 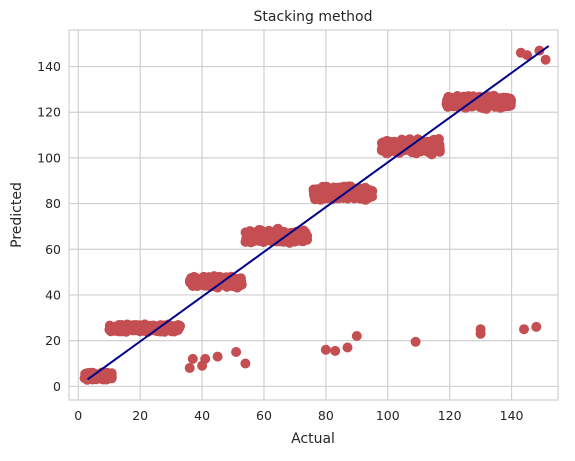 I want to click on y-tick-labels: 0 20 40 60 80 100 120 140, so click(x=49, y=226).